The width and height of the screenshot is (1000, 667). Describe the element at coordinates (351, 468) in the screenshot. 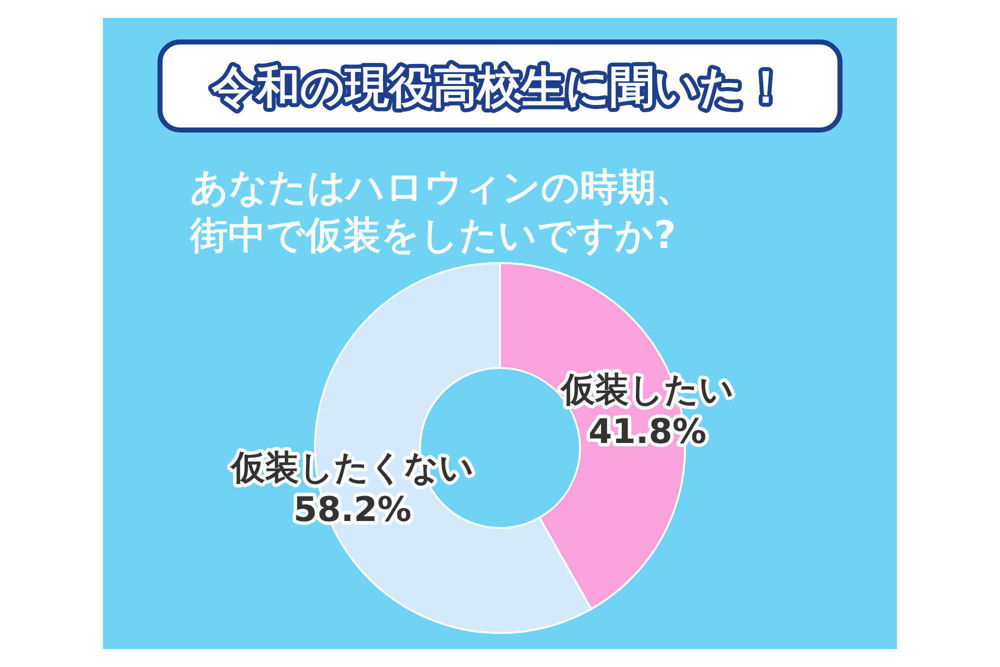

I see `slice-label: 仮装したくない` at that location.